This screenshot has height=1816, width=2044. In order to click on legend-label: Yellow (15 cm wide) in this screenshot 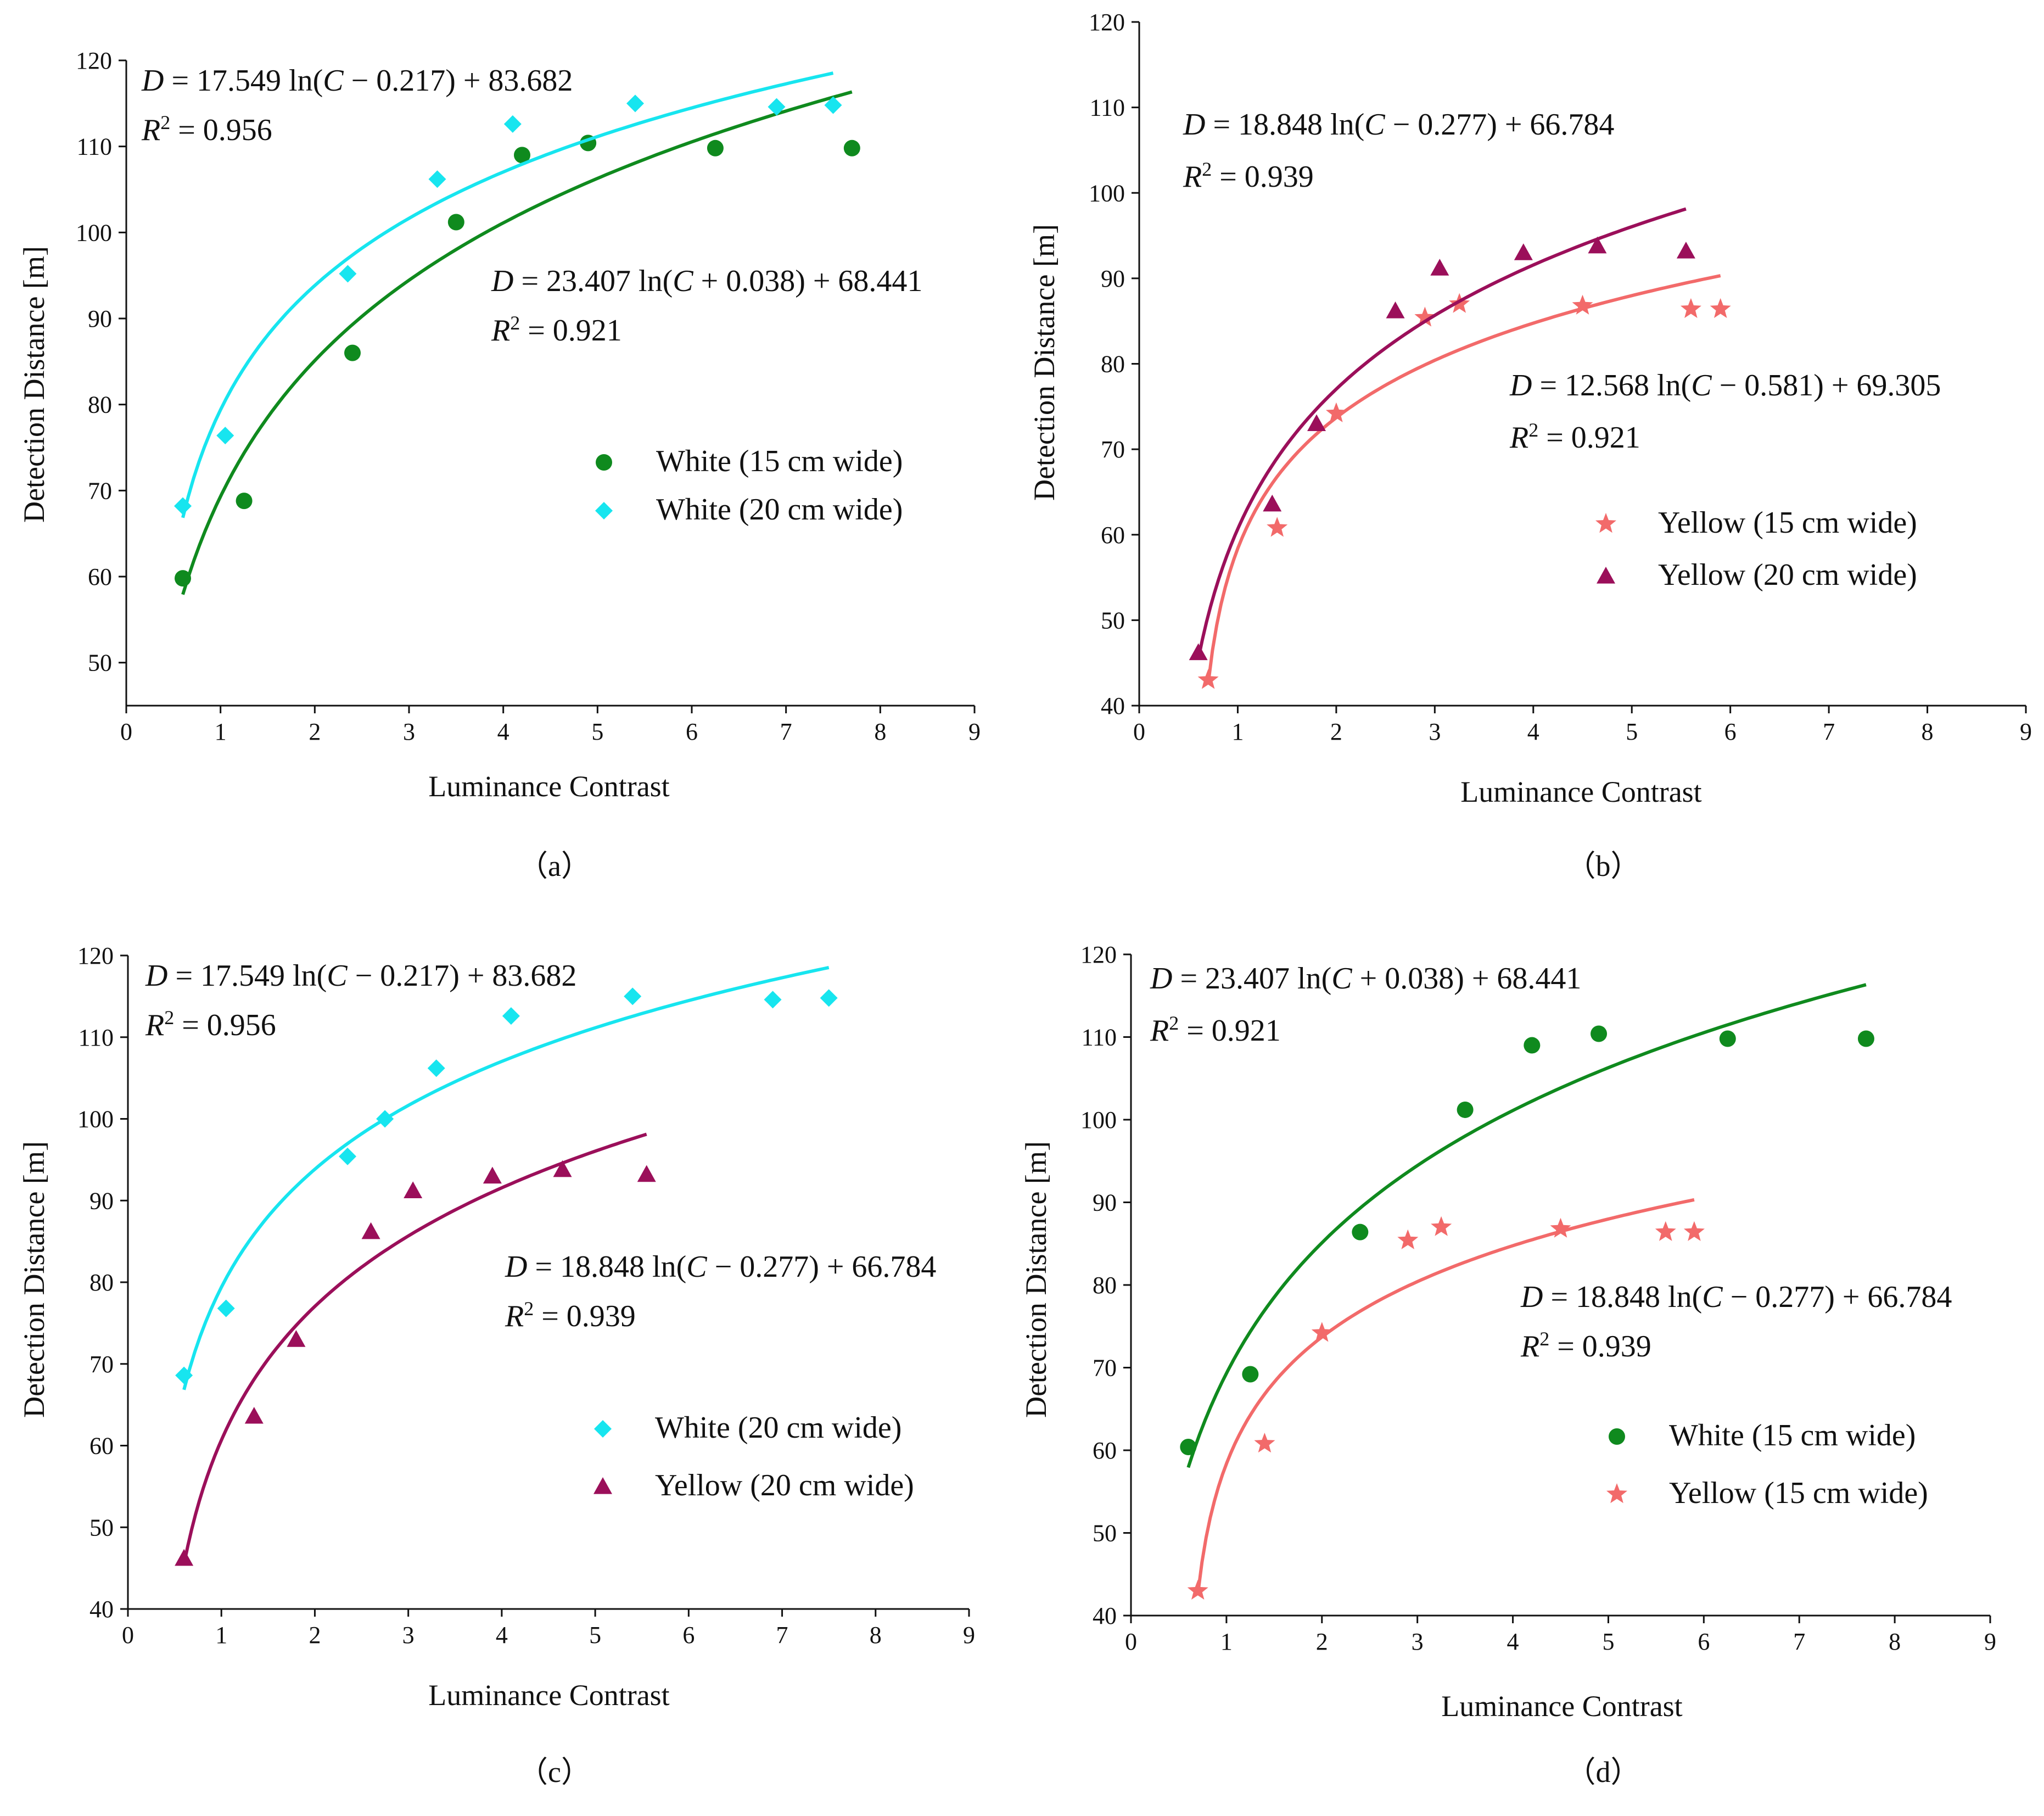, I will do `click(1788, 523)`.